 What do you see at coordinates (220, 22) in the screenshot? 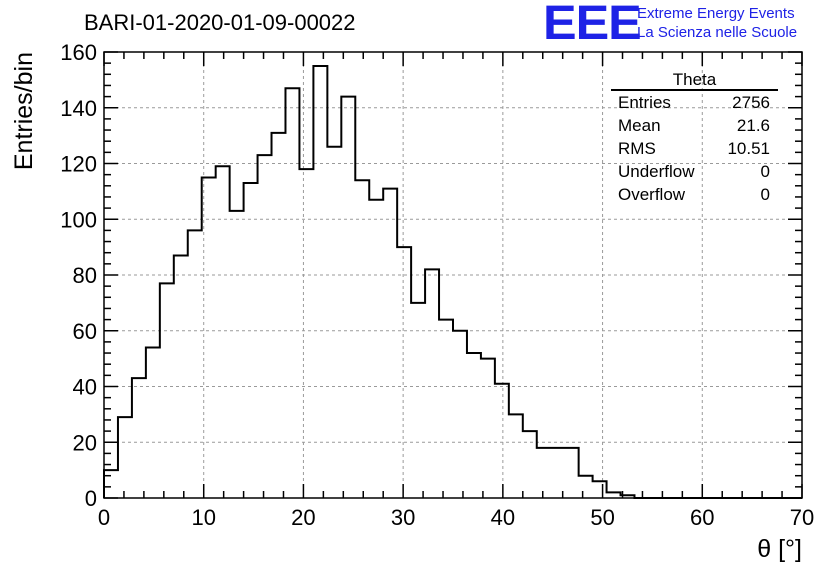
I see `chart-title: BARI-01-2020-01-09-00022` at bounding box center [220, 22].